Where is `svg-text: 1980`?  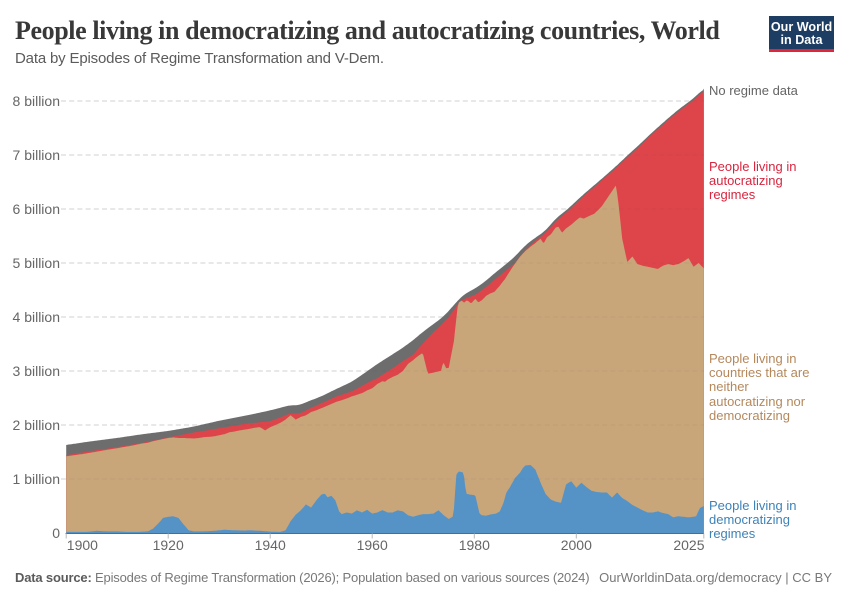 svg-text: 1980 is located at coordinates (474, 545).